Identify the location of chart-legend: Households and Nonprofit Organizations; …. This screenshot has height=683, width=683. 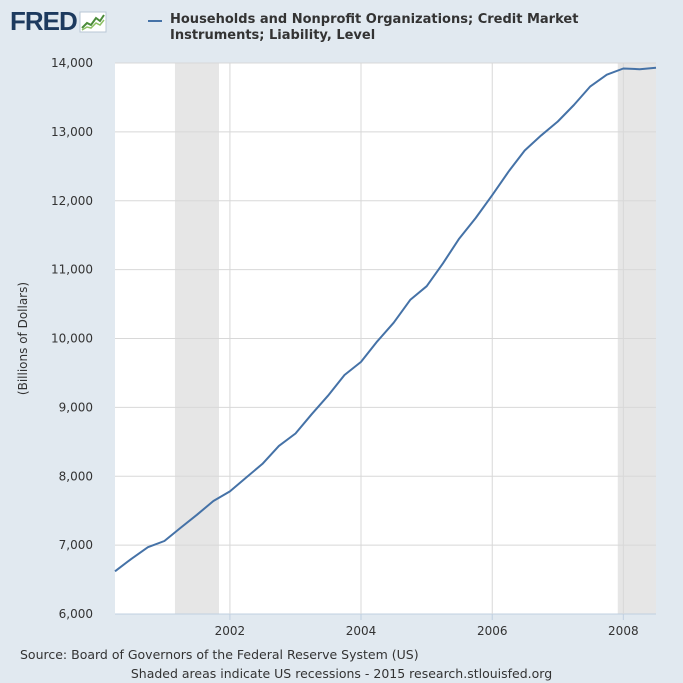
(408, 28).